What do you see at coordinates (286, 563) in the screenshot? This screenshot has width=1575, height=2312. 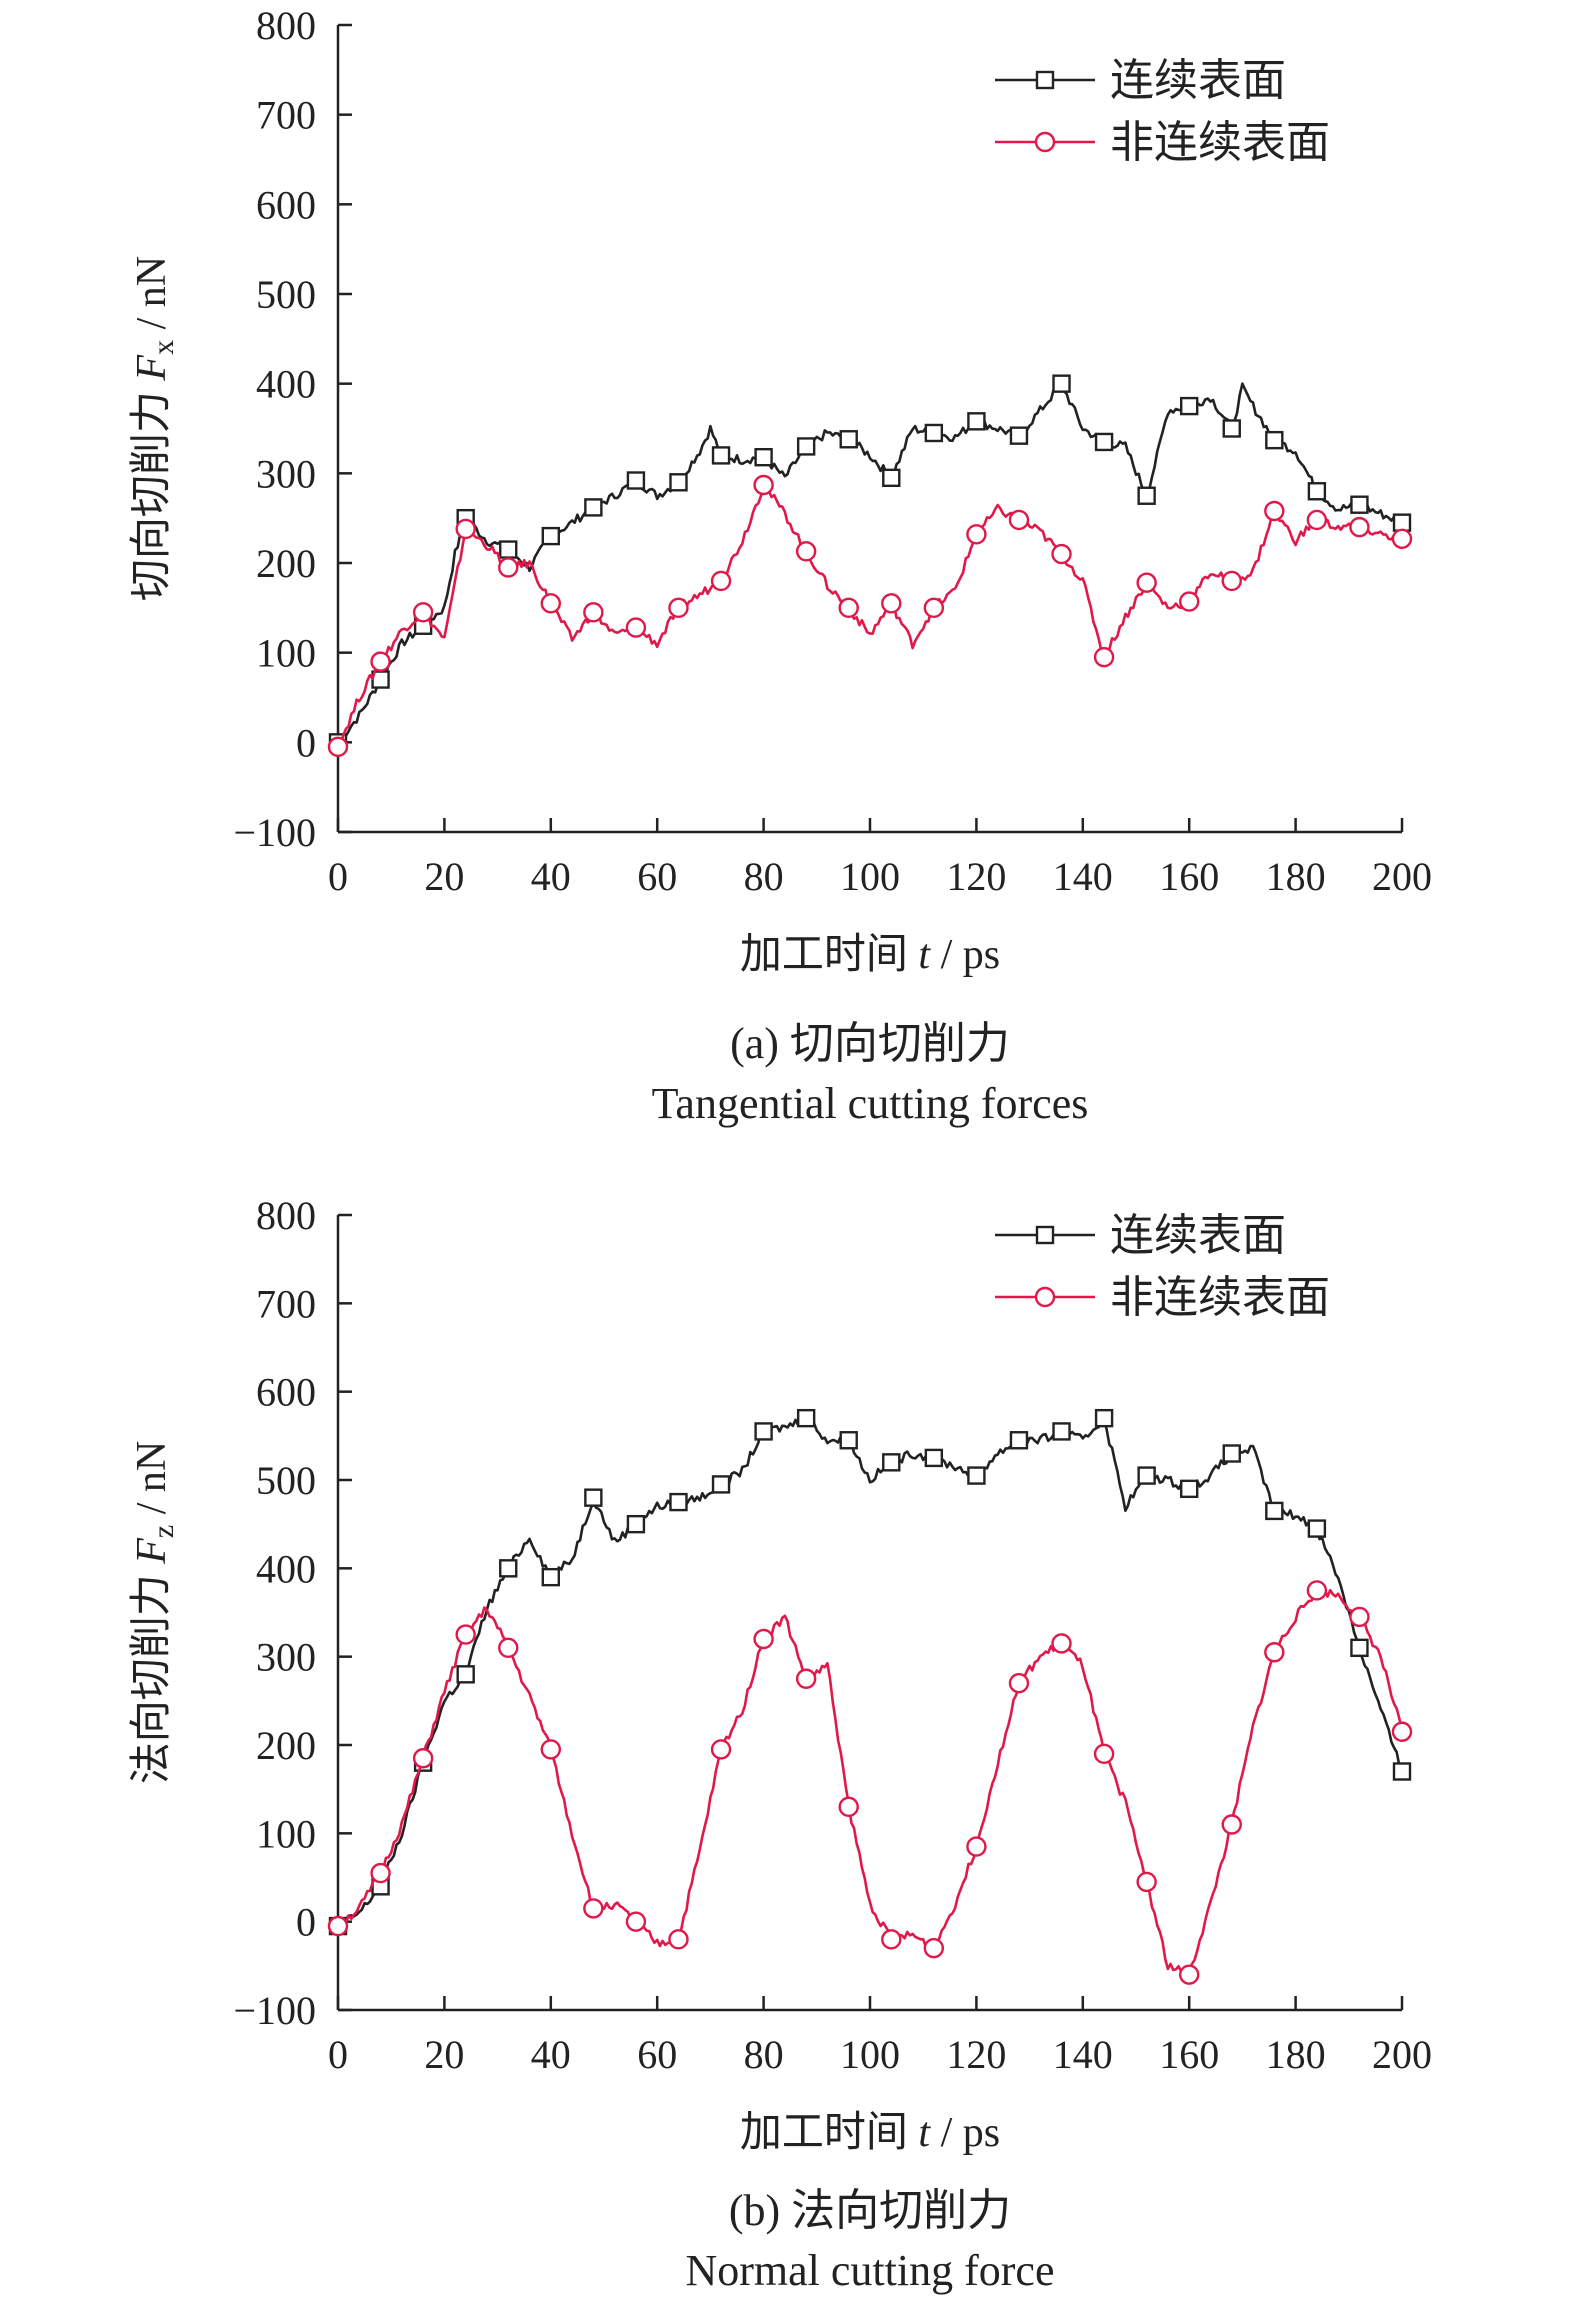 I see `y-tick-label: 200` at bounding box center [286, 563].